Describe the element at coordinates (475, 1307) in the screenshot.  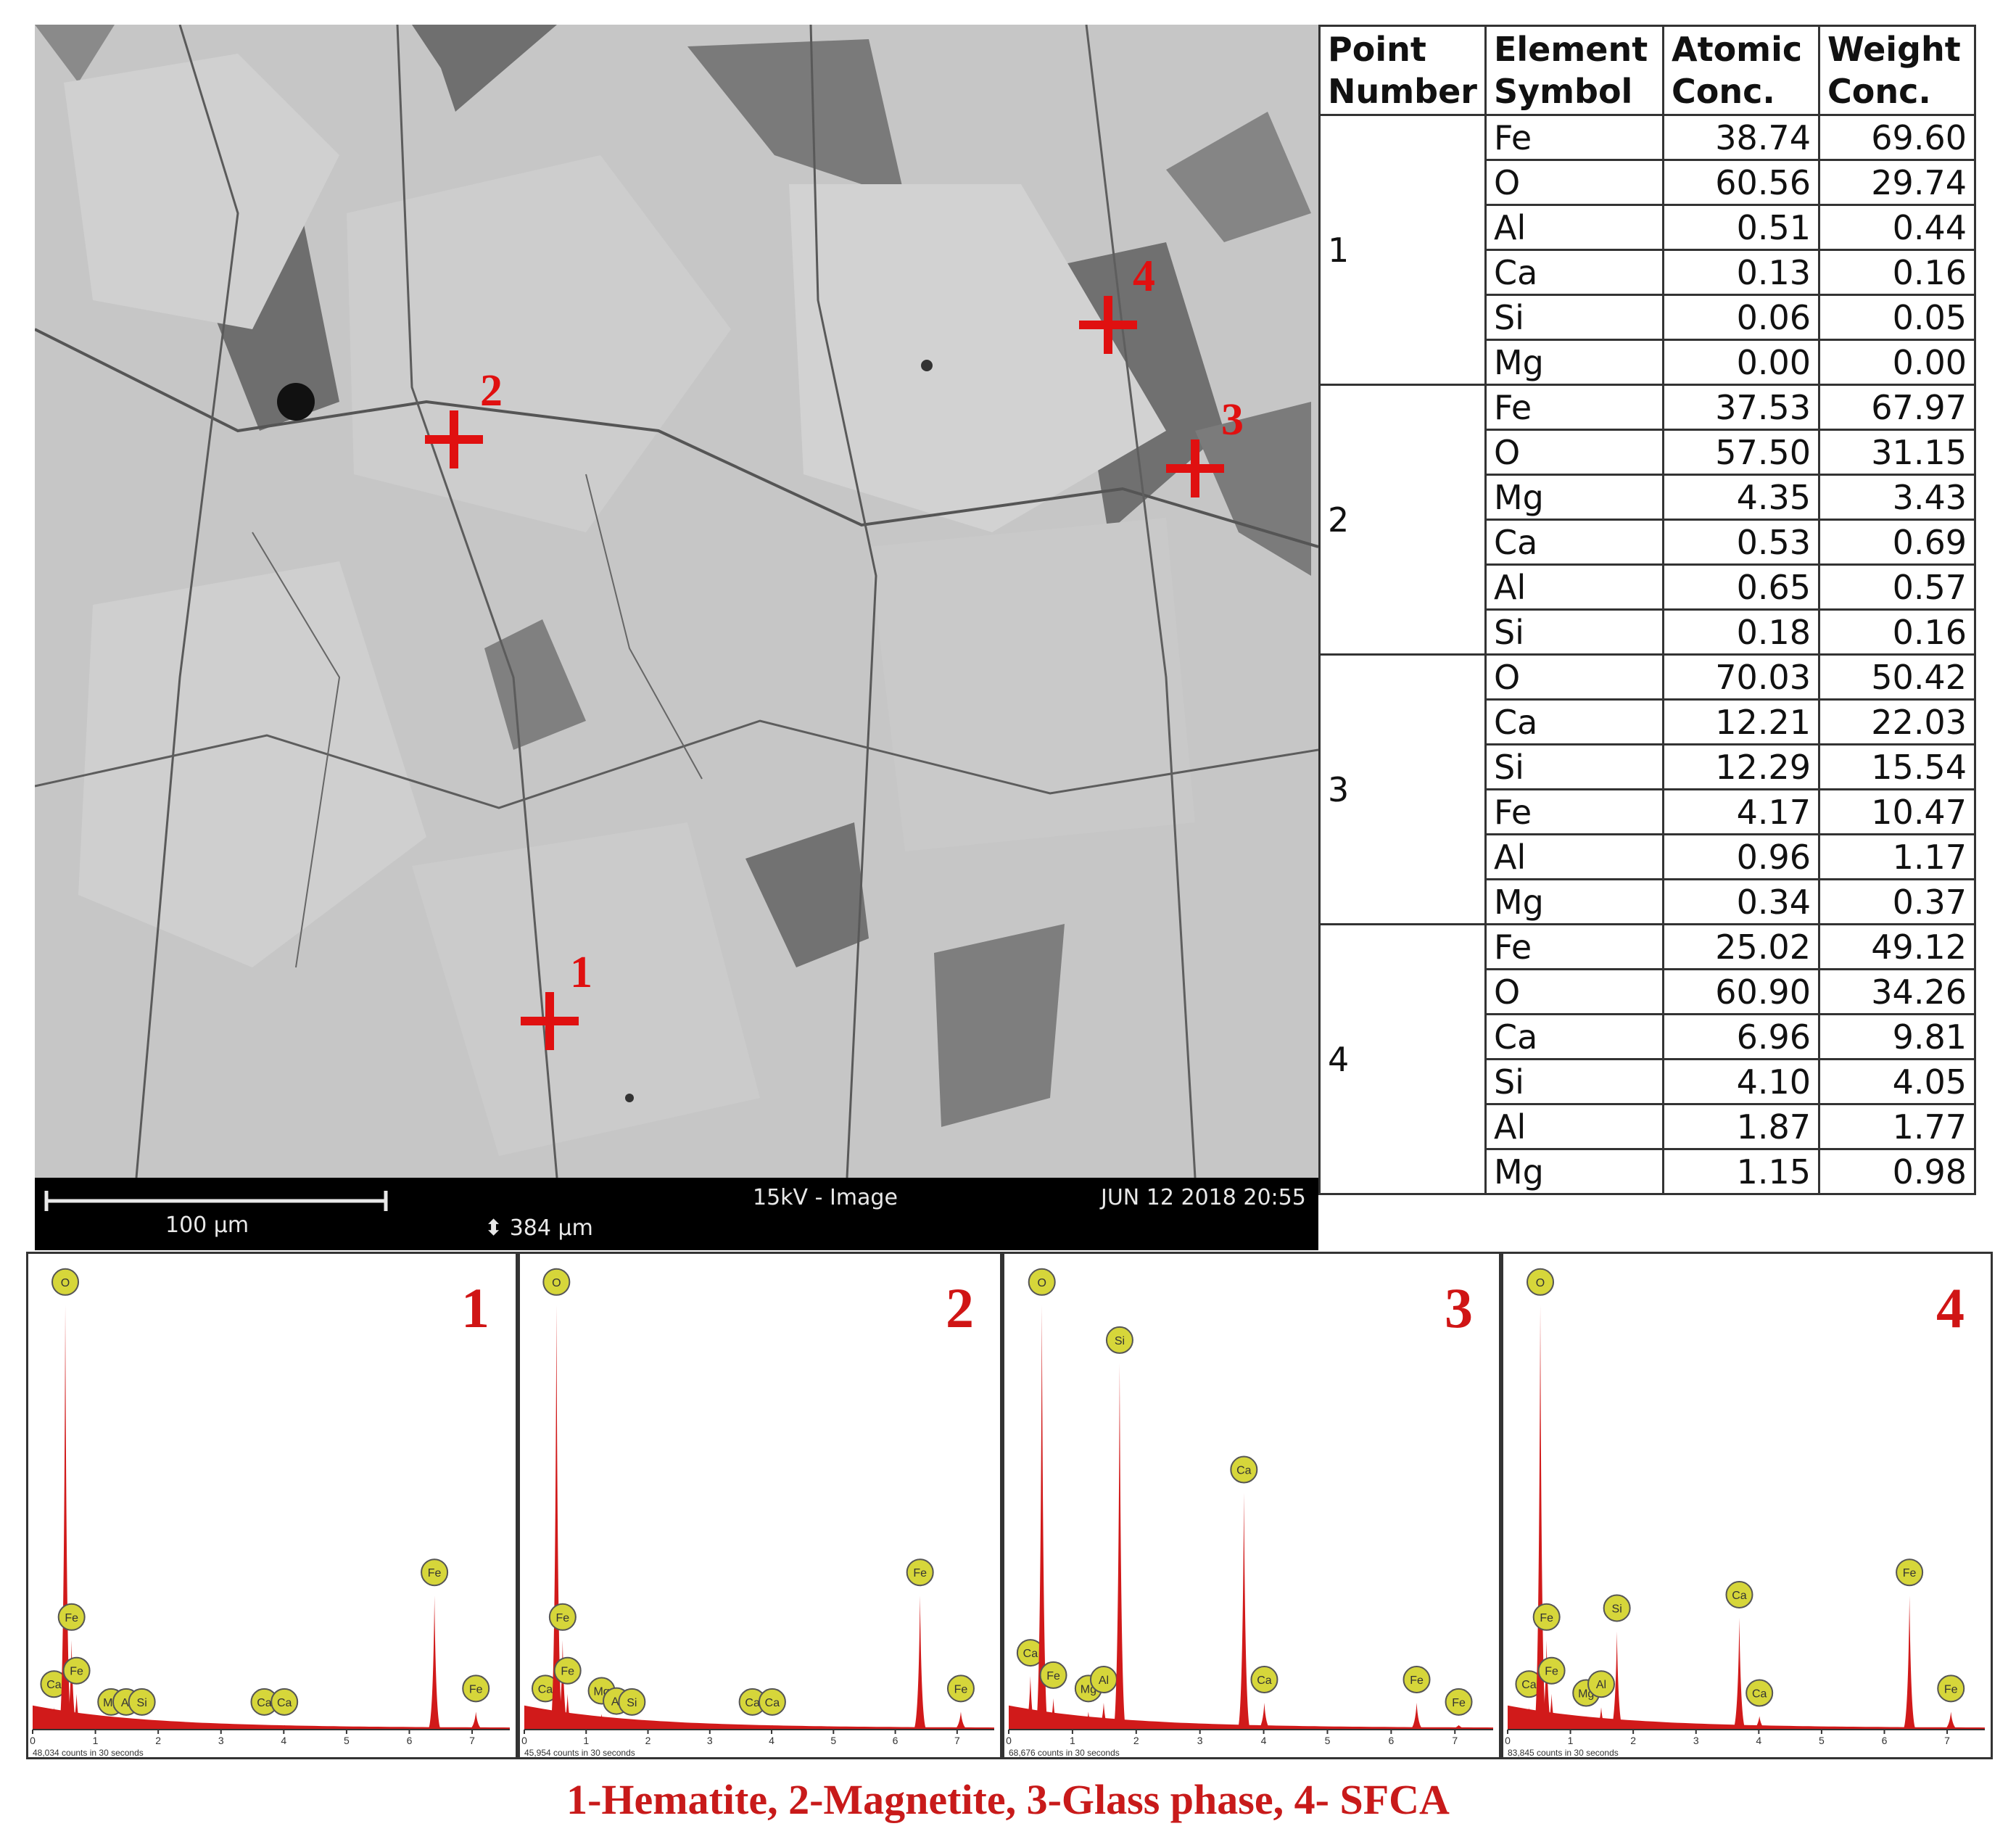
I see `spectrum-number: 1` at that location.